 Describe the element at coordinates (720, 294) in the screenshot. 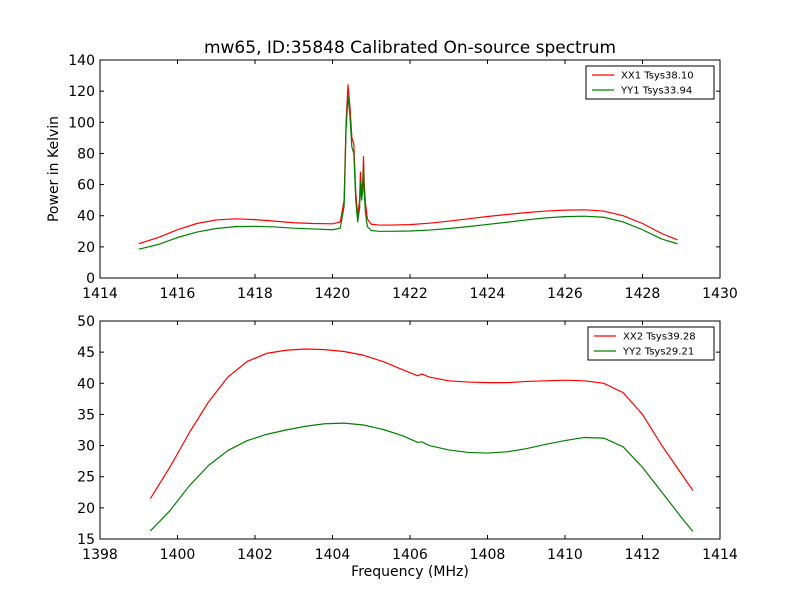

I see `x-tick-label: 1430` at that location.